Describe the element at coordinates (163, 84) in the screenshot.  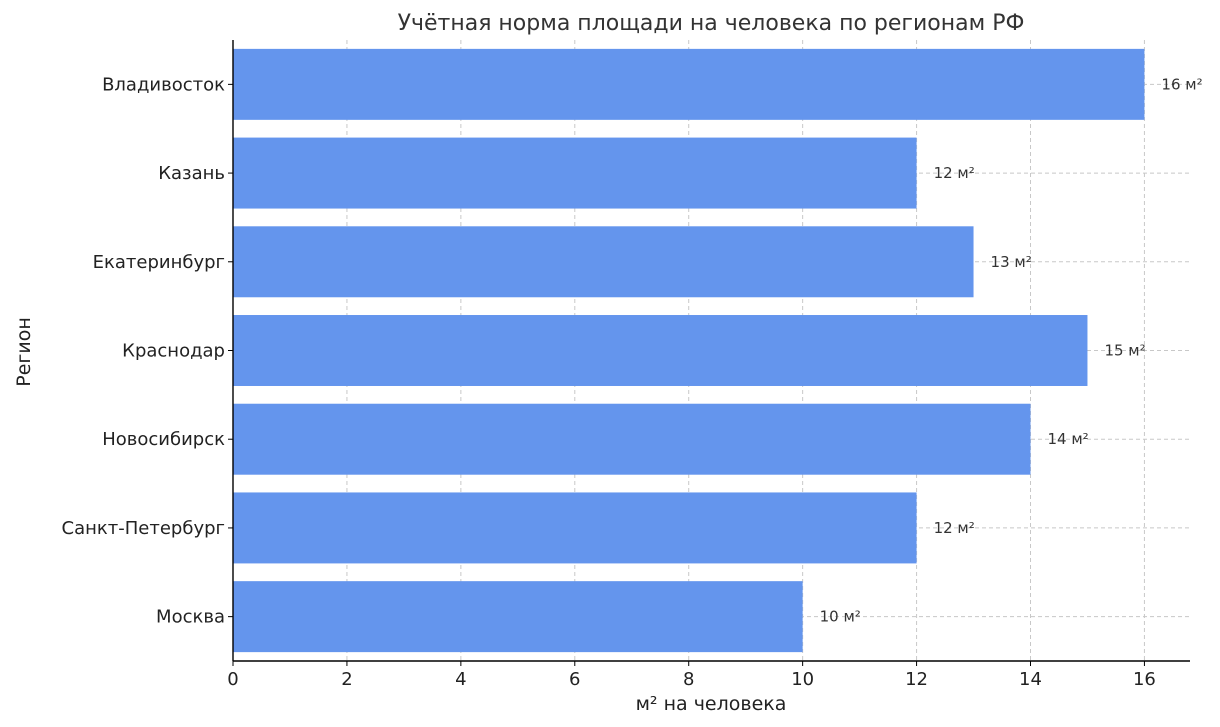
I see `y-tick-label: Владивосток` at that location.